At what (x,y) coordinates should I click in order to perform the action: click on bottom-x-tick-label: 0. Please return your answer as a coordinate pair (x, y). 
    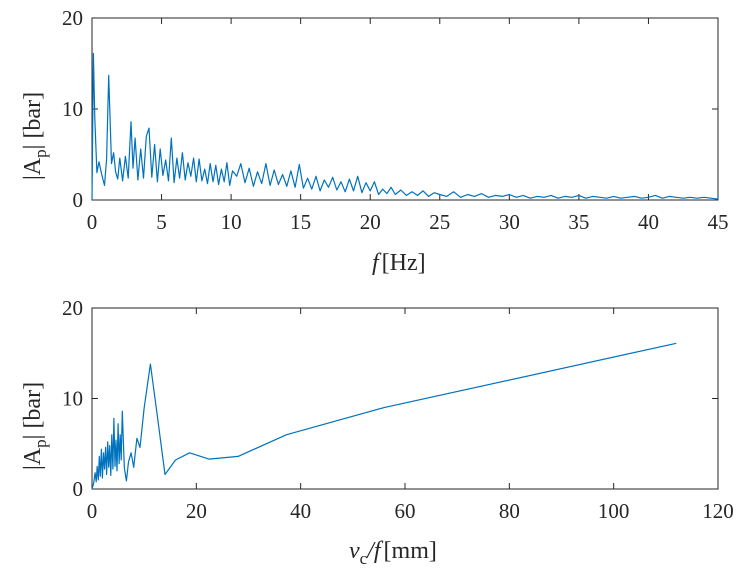
    Looking at the image, I should click on (92, 511).